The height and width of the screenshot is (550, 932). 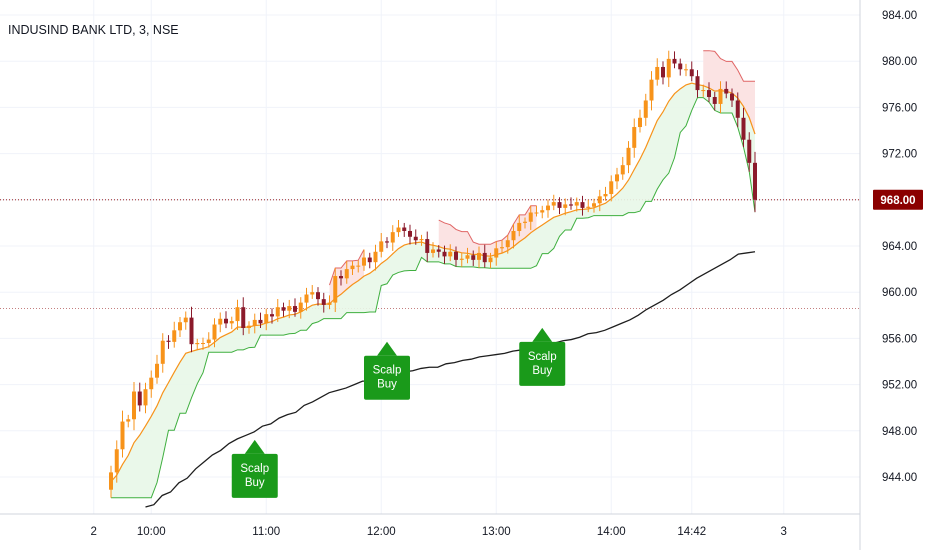 I want to click on time-tick-label: 10:00, so click(x=151, y=532).